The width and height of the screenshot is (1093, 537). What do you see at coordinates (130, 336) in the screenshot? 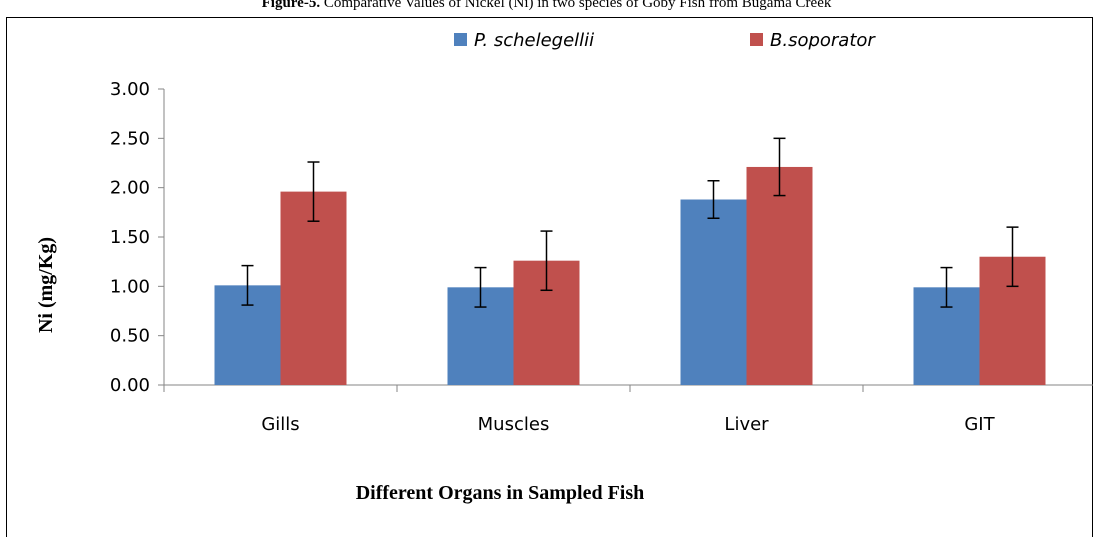
I see `y-tick-label: 0.50` at bounding box center [130, 336].